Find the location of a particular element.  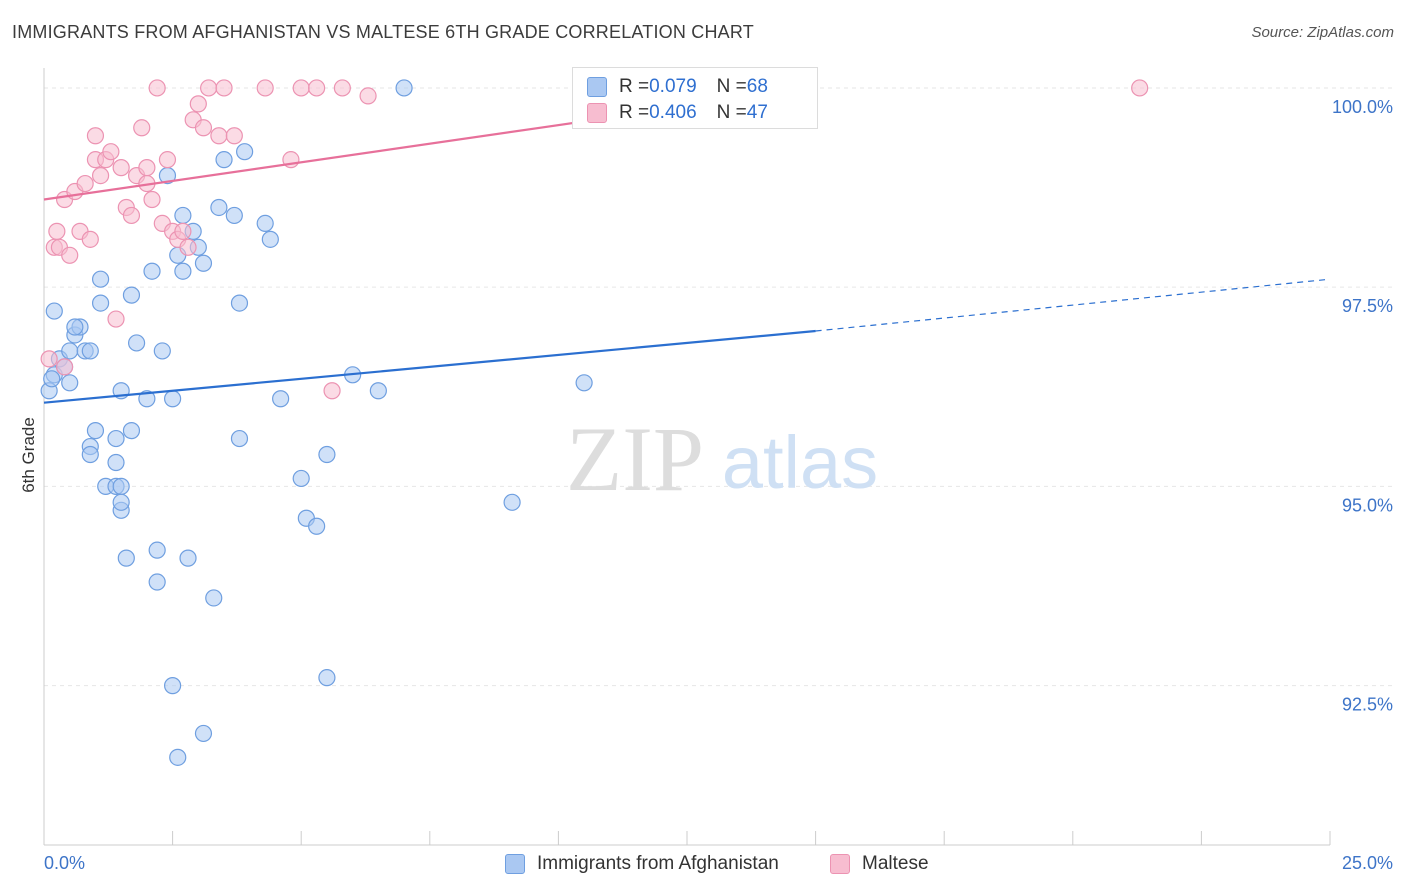

stats-row-maltese: R = 0.406 N = 47 is located at coordinates (677, 113).